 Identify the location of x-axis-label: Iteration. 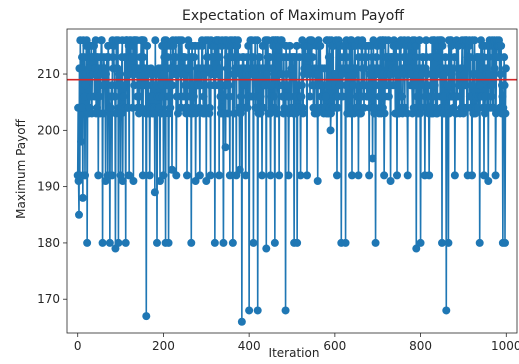
(294, 353).